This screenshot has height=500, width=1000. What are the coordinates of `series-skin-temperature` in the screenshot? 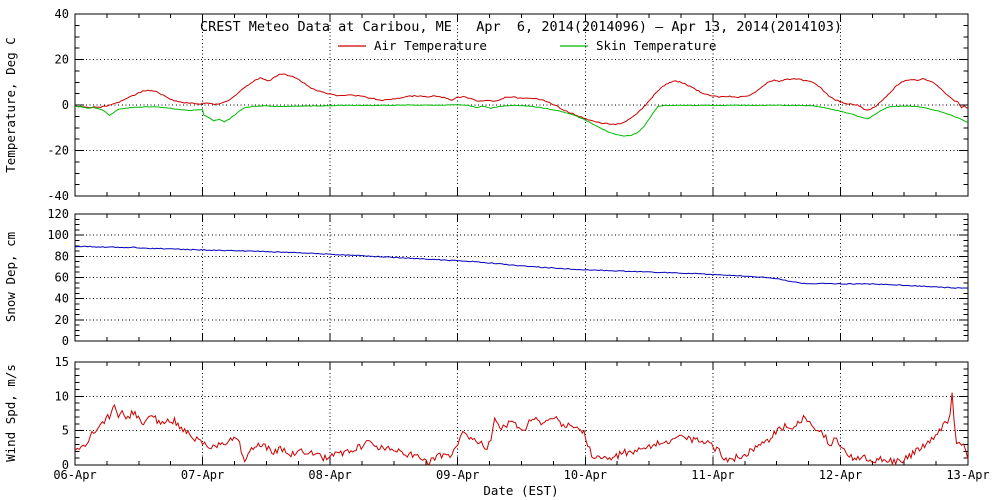 It's located at (521, 120).